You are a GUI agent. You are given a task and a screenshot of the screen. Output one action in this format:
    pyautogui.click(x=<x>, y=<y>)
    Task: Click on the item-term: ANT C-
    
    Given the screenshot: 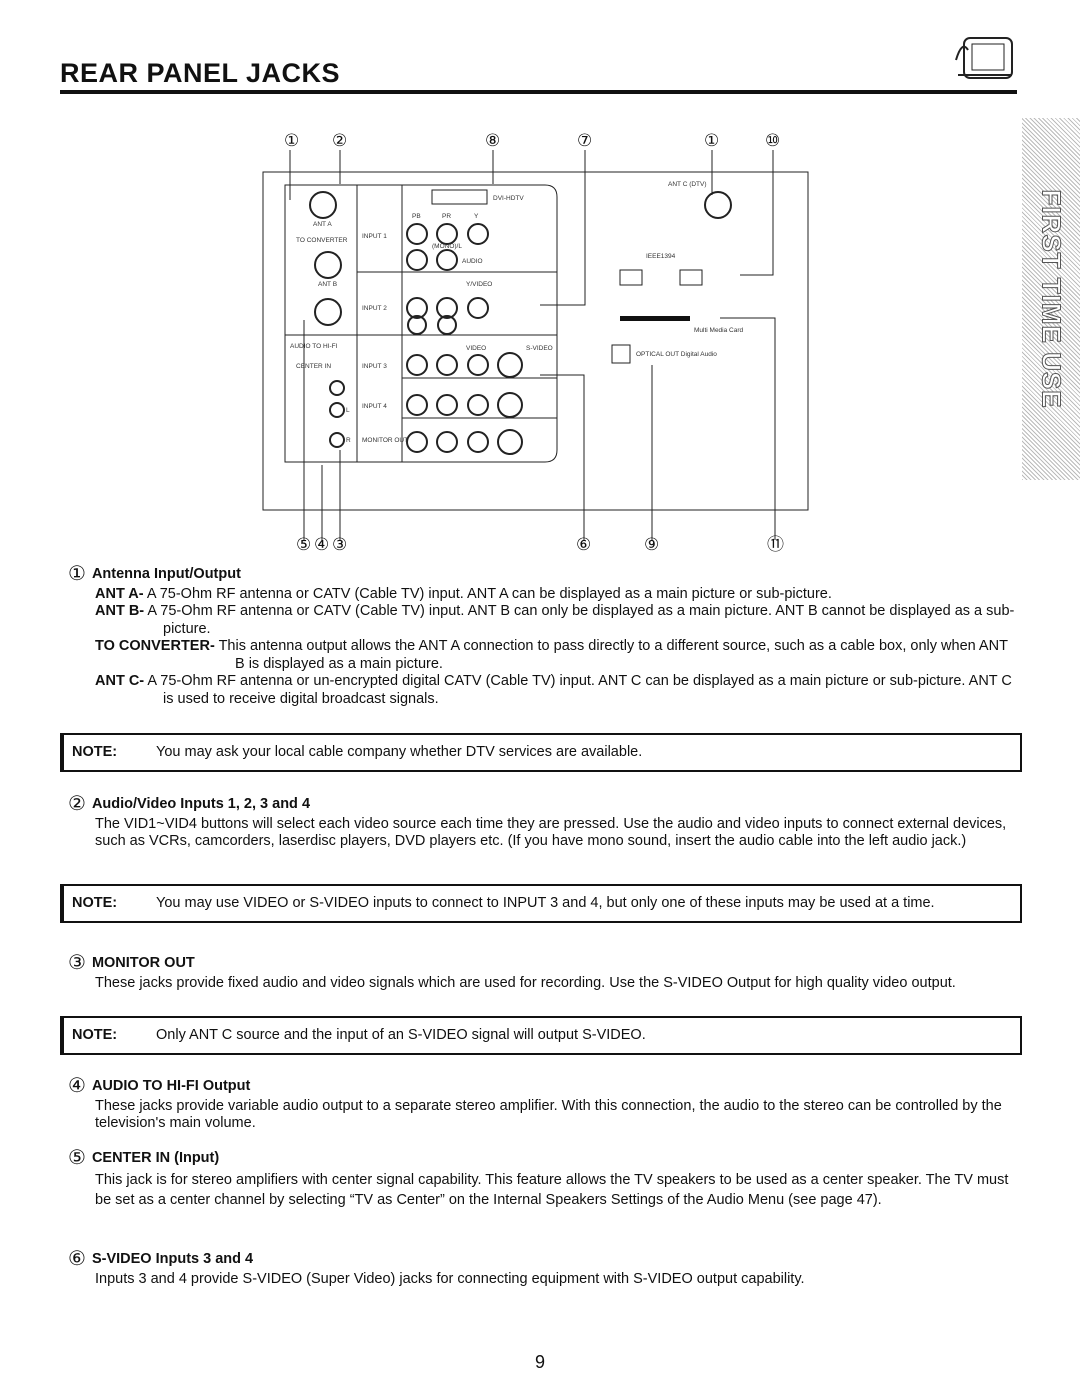 What is the action you would take?
    pyautogui.click(x=120, y=681)
    